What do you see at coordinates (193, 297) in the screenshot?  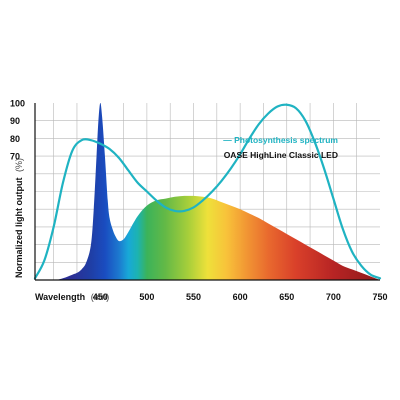 I see `x-tick-label: 550` at bounding box center [193, 297].